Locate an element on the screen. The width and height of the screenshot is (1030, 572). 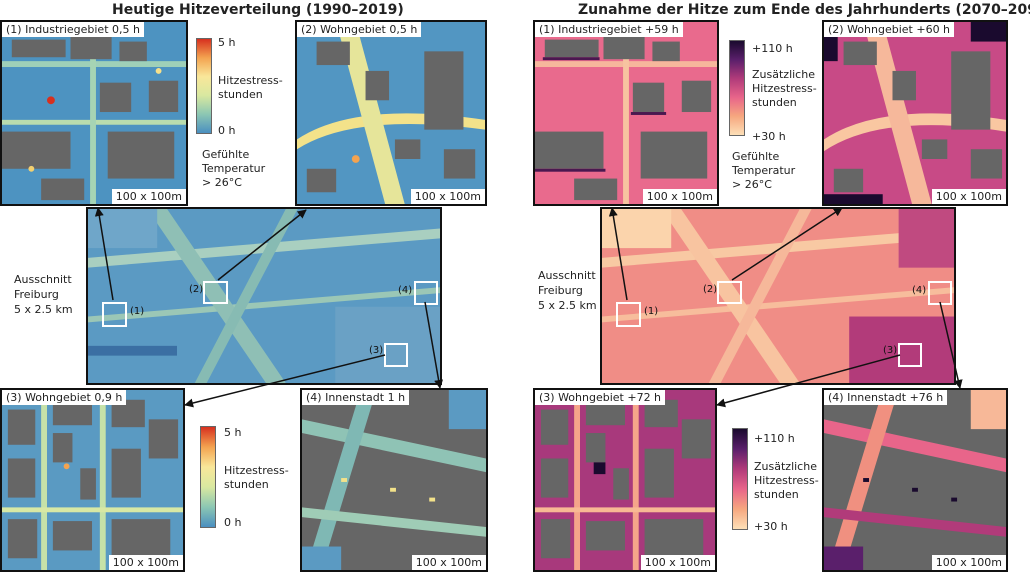
left-panel-innenstadt: (4) Innenstadt 1 h 100 x 100m is located at coordinates (394, 480).